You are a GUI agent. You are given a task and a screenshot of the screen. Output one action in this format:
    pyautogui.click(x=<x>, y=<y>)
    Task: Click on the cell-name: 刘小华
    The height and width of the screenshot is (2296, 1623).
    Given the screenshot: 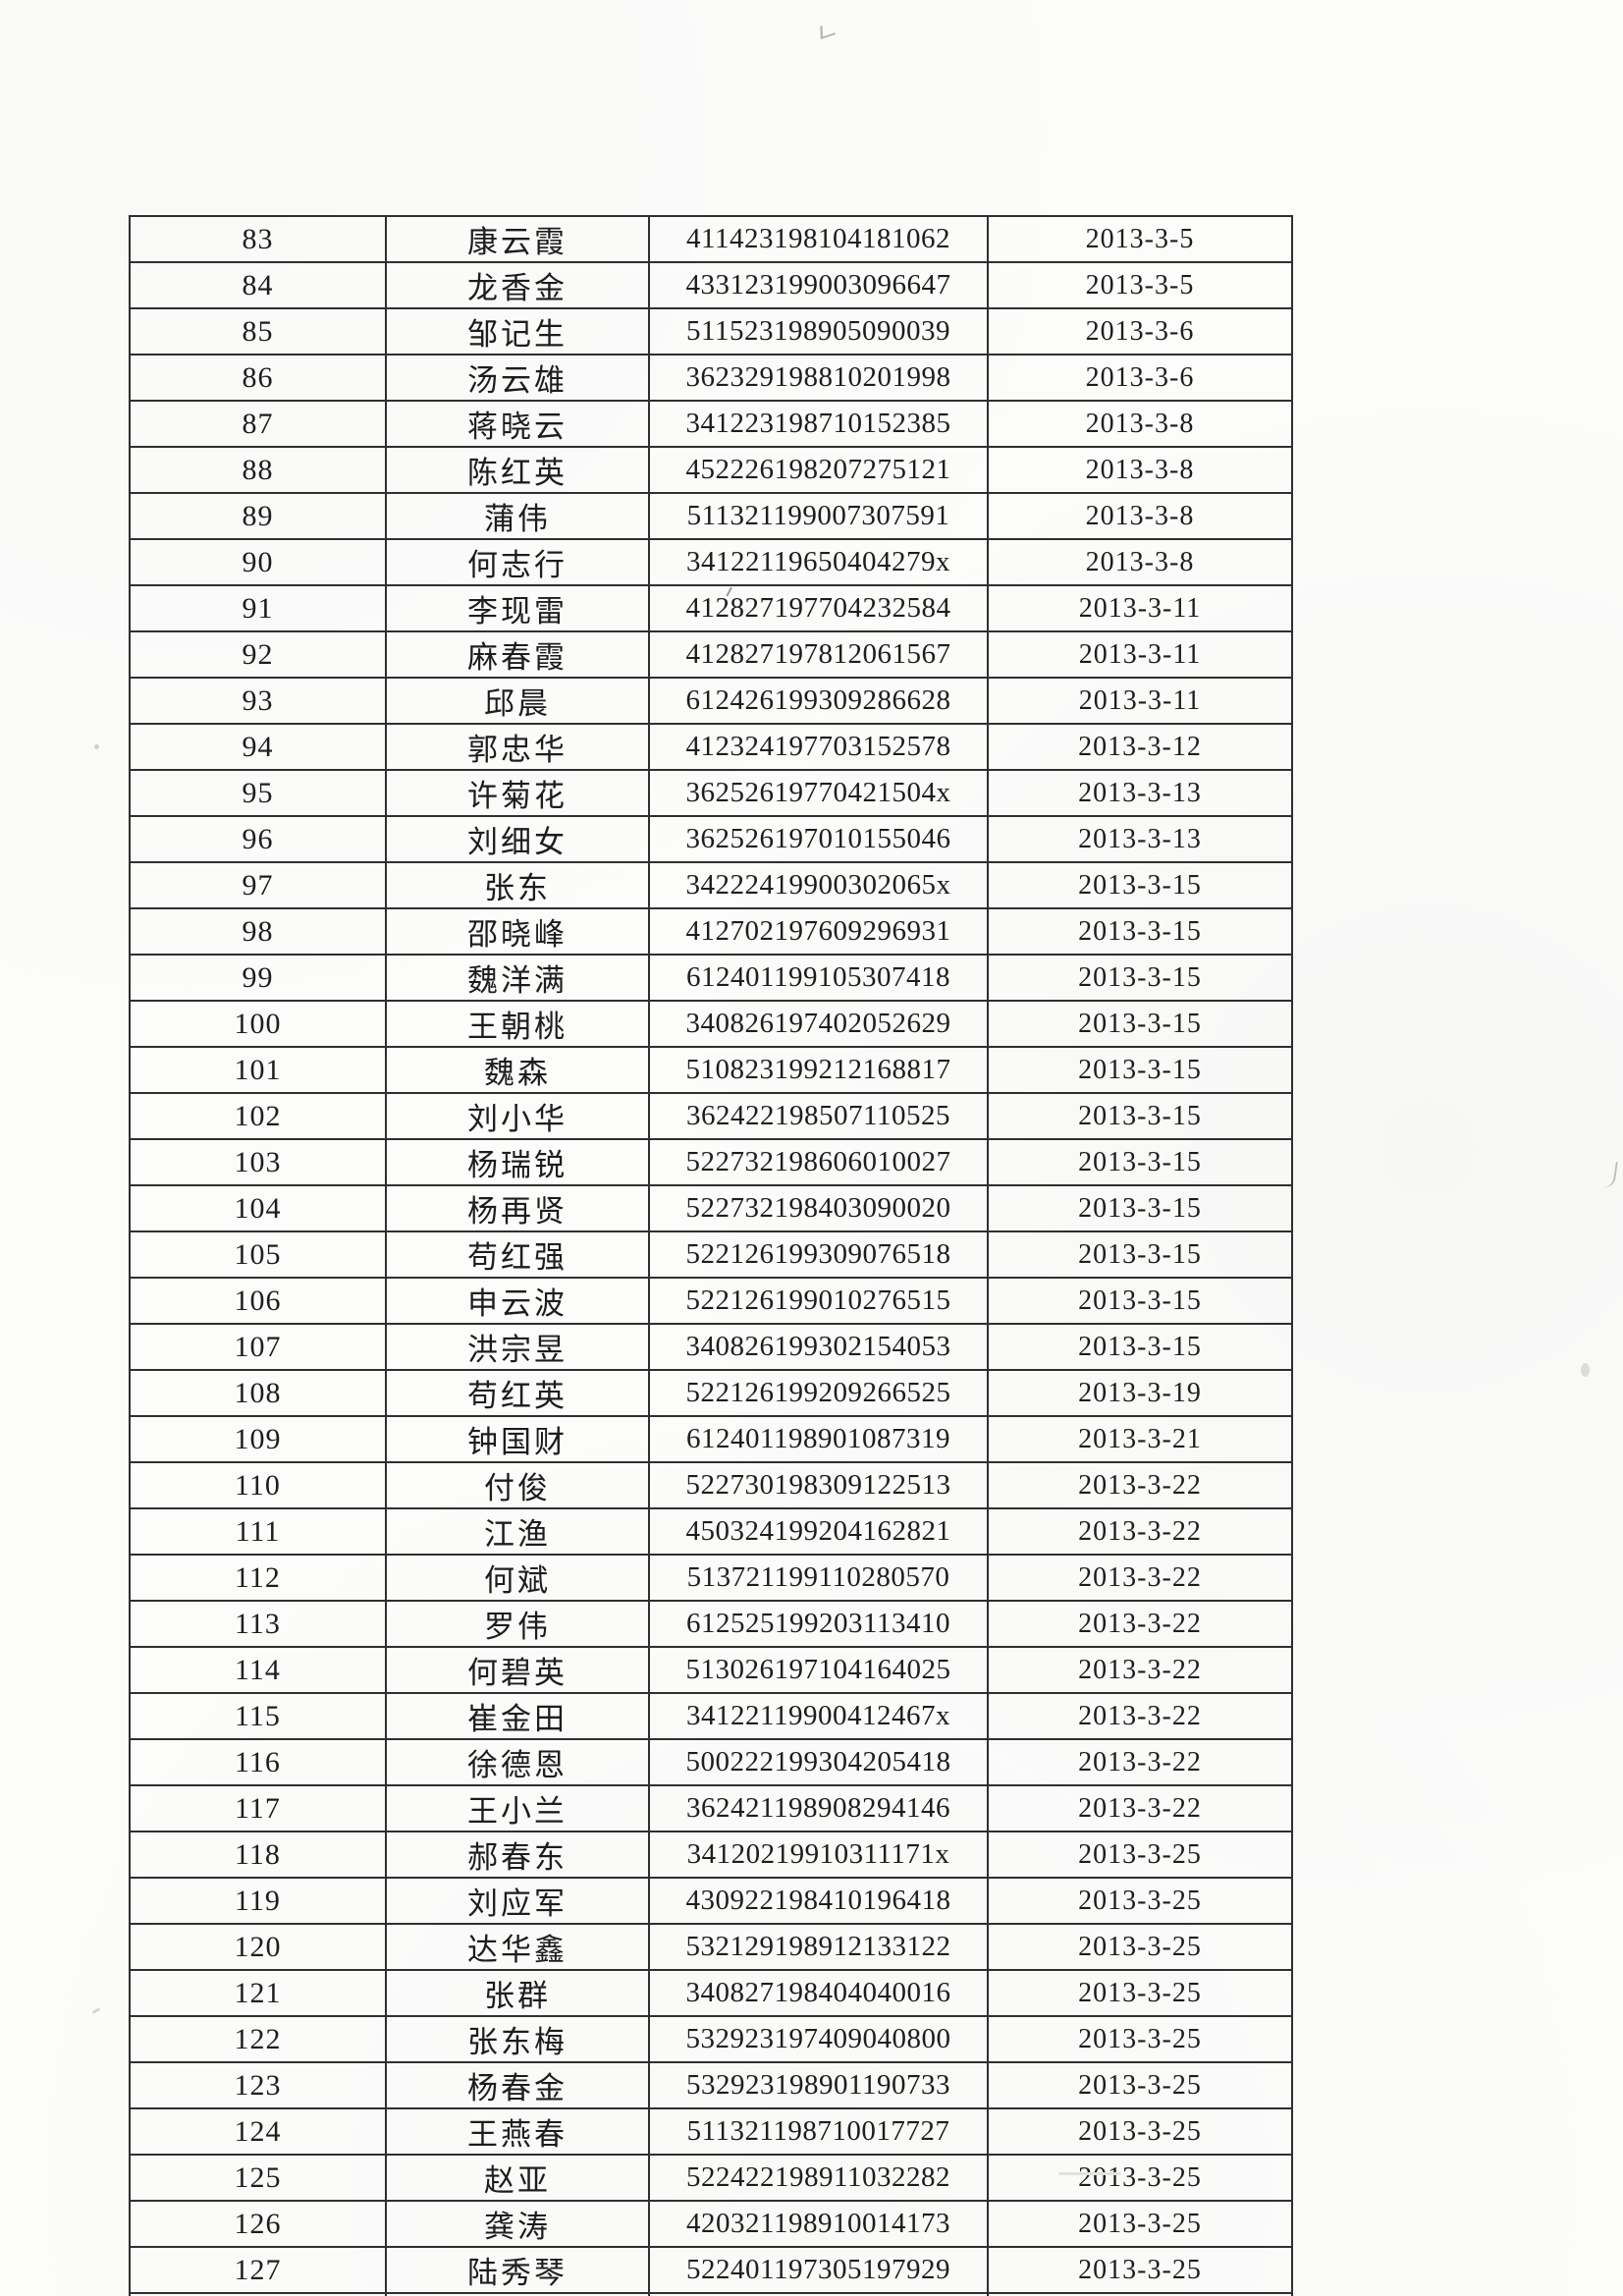 What is the action you would take?
    pyautogui.click(x=518, y=1116)
    